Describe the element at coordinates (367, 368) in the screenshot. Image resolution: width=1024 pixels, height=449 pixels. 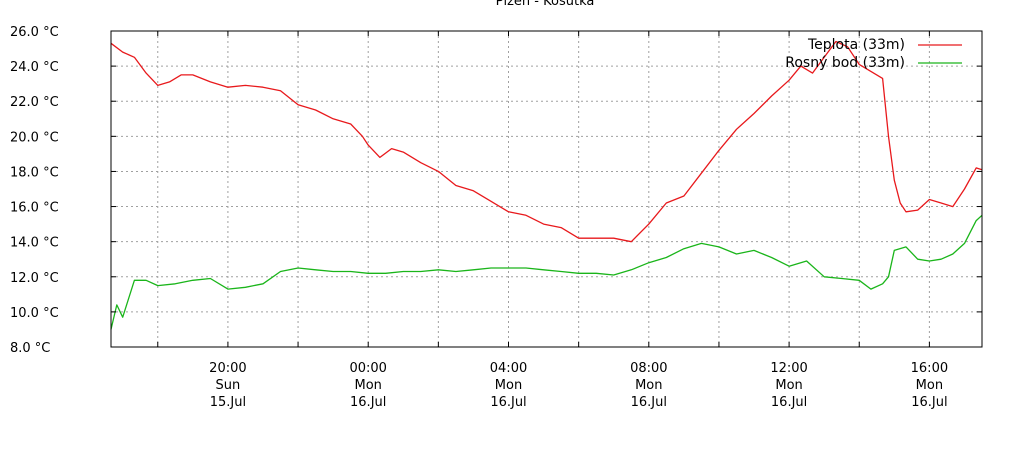
I see `x-tick-label: 00:00` at that location.